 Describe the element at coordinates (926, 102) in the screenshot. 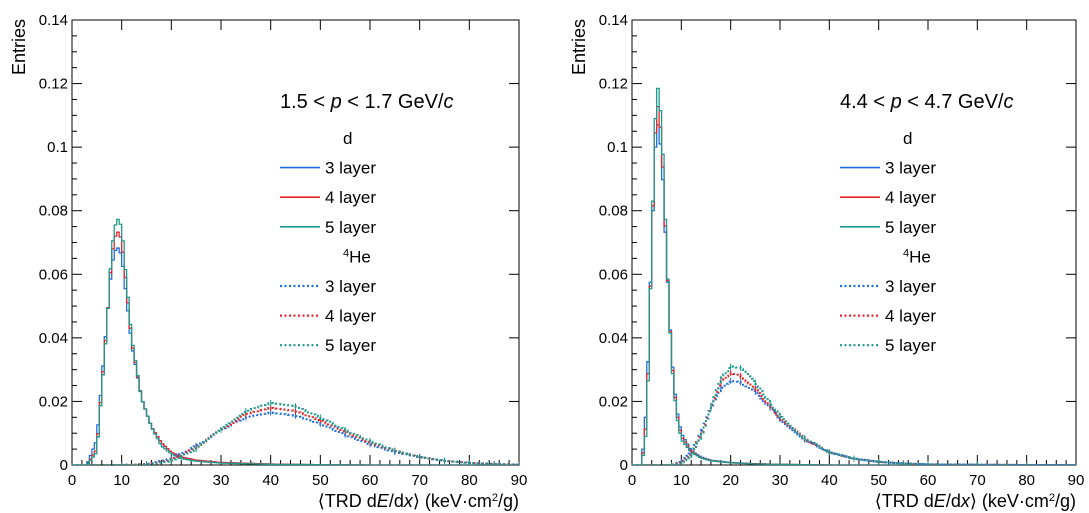

I see `momentum-range-label: 4.4 < p < 4.7 GeV/c` at that location.